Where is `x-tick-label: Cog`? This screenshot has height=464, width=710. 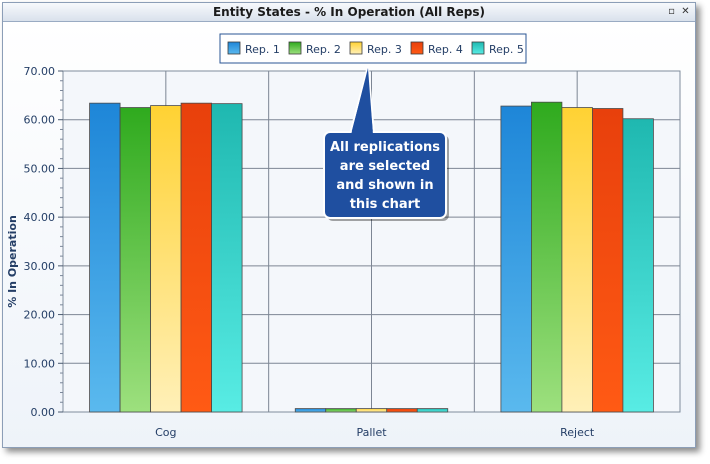
x-tick-label: Cog is located at coordinates (165, 432).